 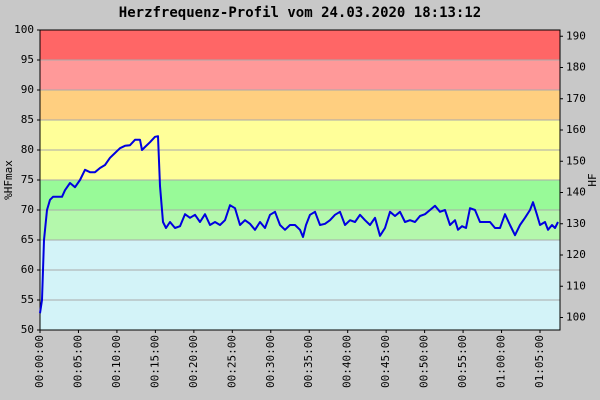 What do you see at coordinates (576, 160) in the screenshot?
I see `y2-tick-label: 150` at bounding box center [576, 160].